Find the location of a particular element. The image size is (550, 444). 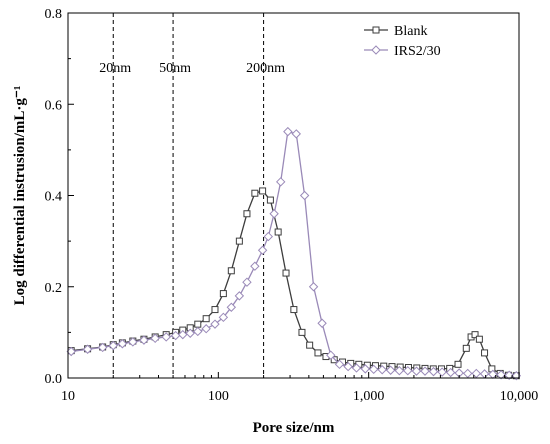

legend: Blank IRS2/30 is located at coordinates (402, 41).